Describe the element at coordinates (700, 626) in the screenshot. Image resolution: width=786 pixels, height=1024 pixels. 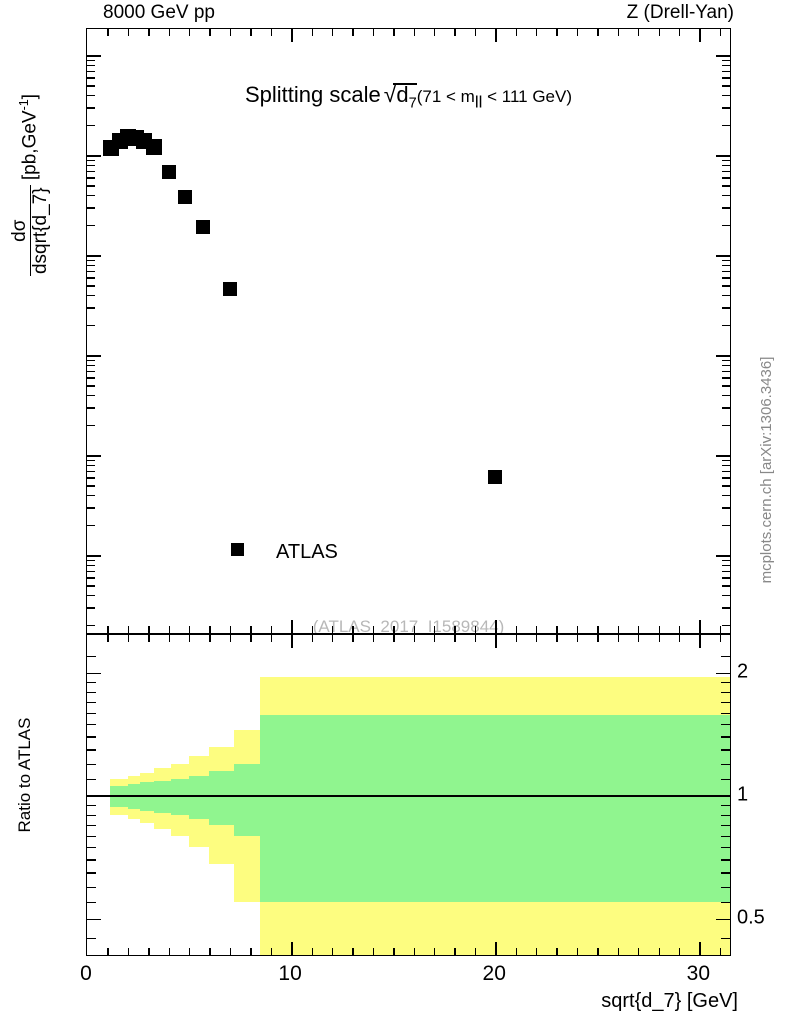
I see `x-major-tick` at that location.